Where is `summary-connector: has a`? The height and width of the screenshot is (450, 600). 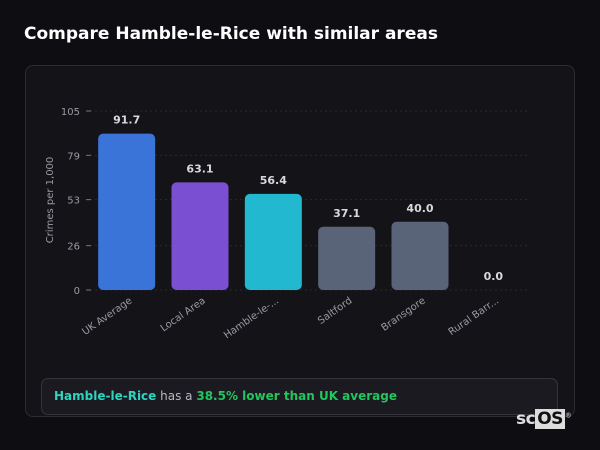
summary-connector: has a is located at coordinates (176, 396).